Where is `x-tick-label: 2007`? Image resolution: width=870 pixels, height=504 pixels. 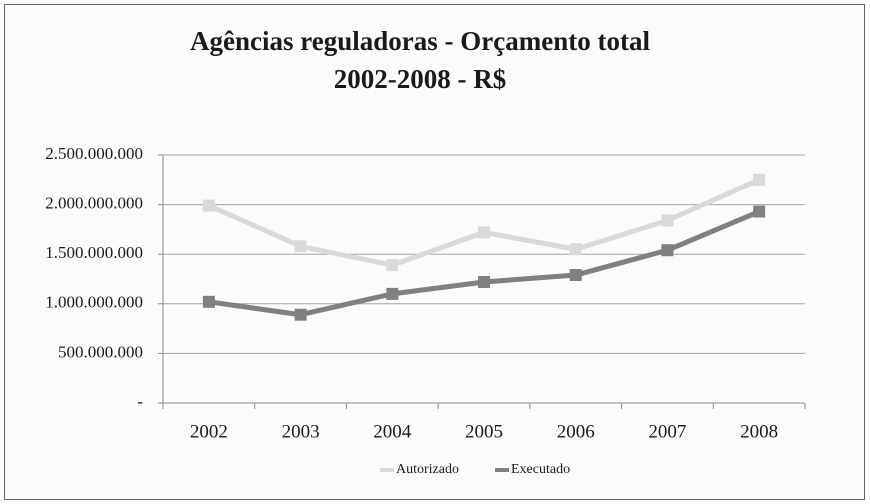 x-tick-label: 2007 is located at coordinates (667, 431).